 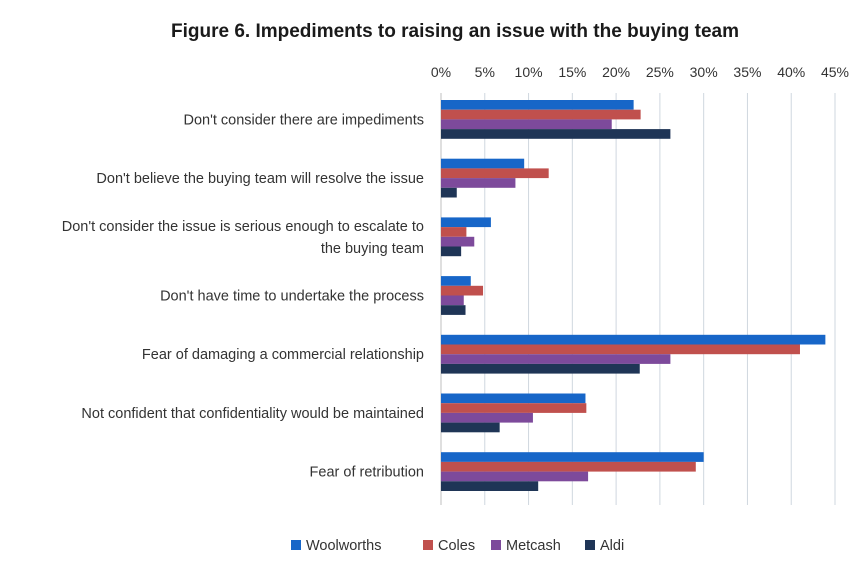 What do you see at coordinates (428, 545) in the screenshot?
I see `legend-swatch-coles` at bounding box center [428, 545].